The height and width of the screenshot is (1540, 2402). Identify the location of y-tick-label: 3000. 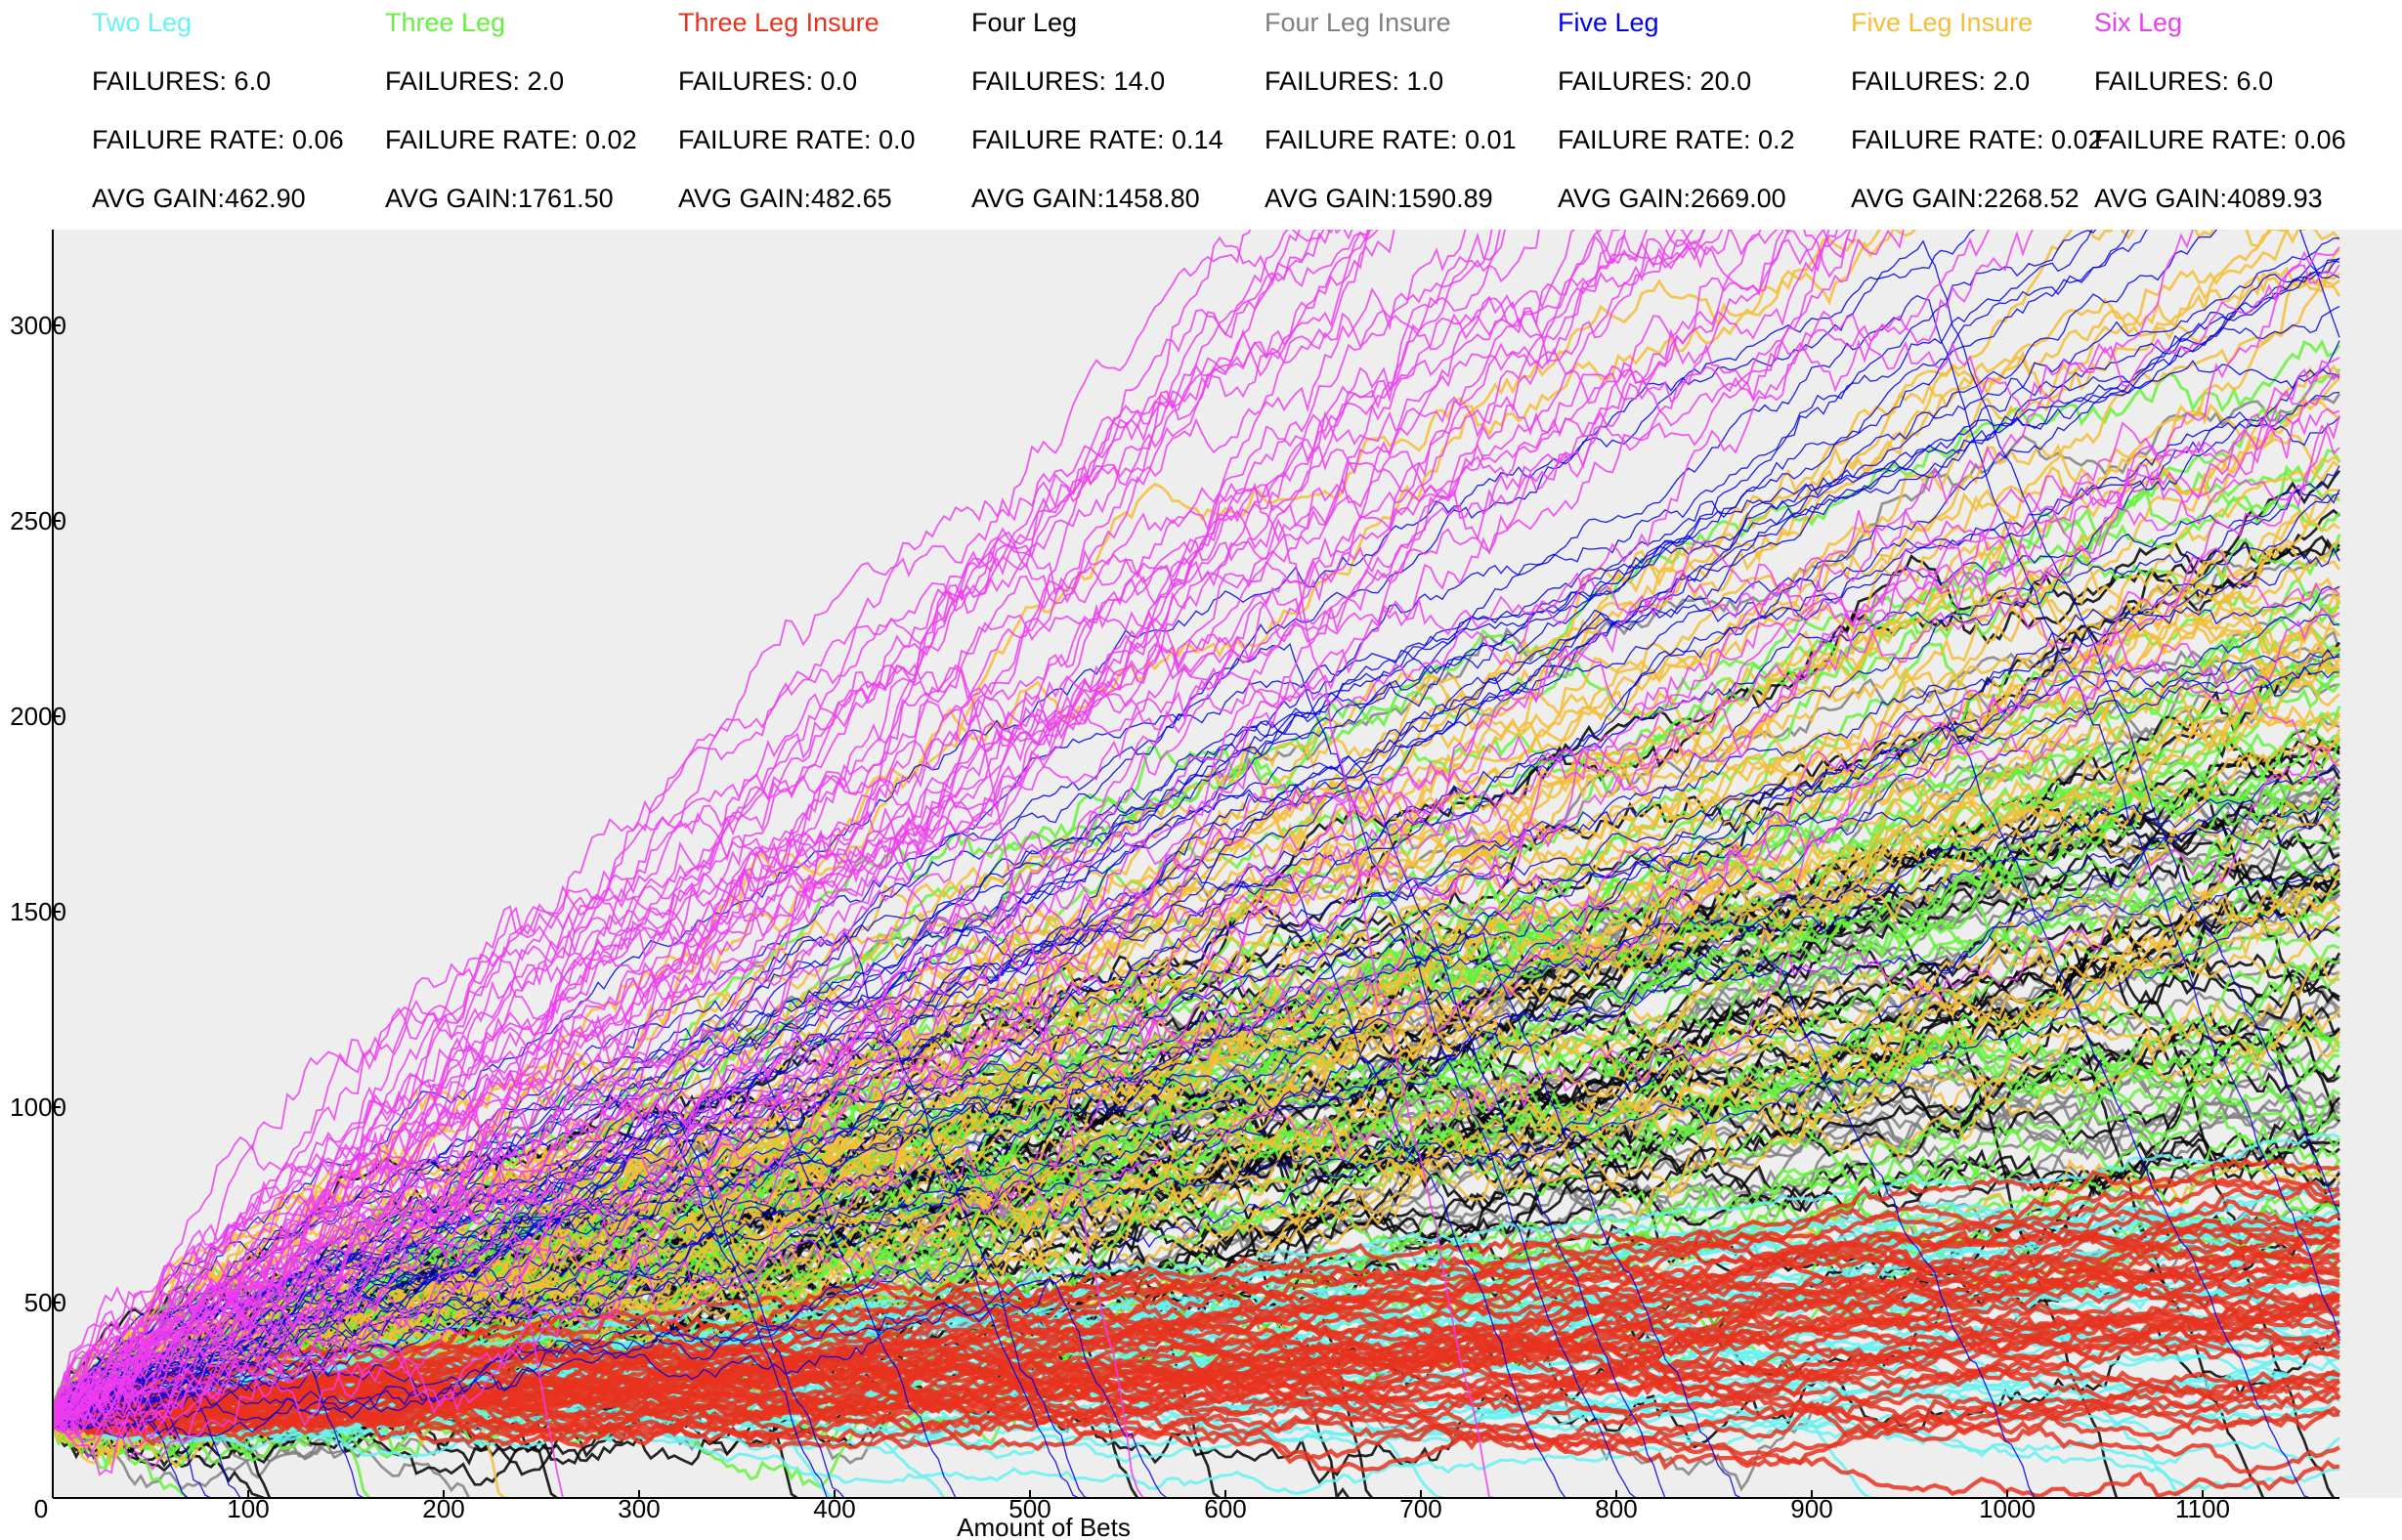
(38, 325).